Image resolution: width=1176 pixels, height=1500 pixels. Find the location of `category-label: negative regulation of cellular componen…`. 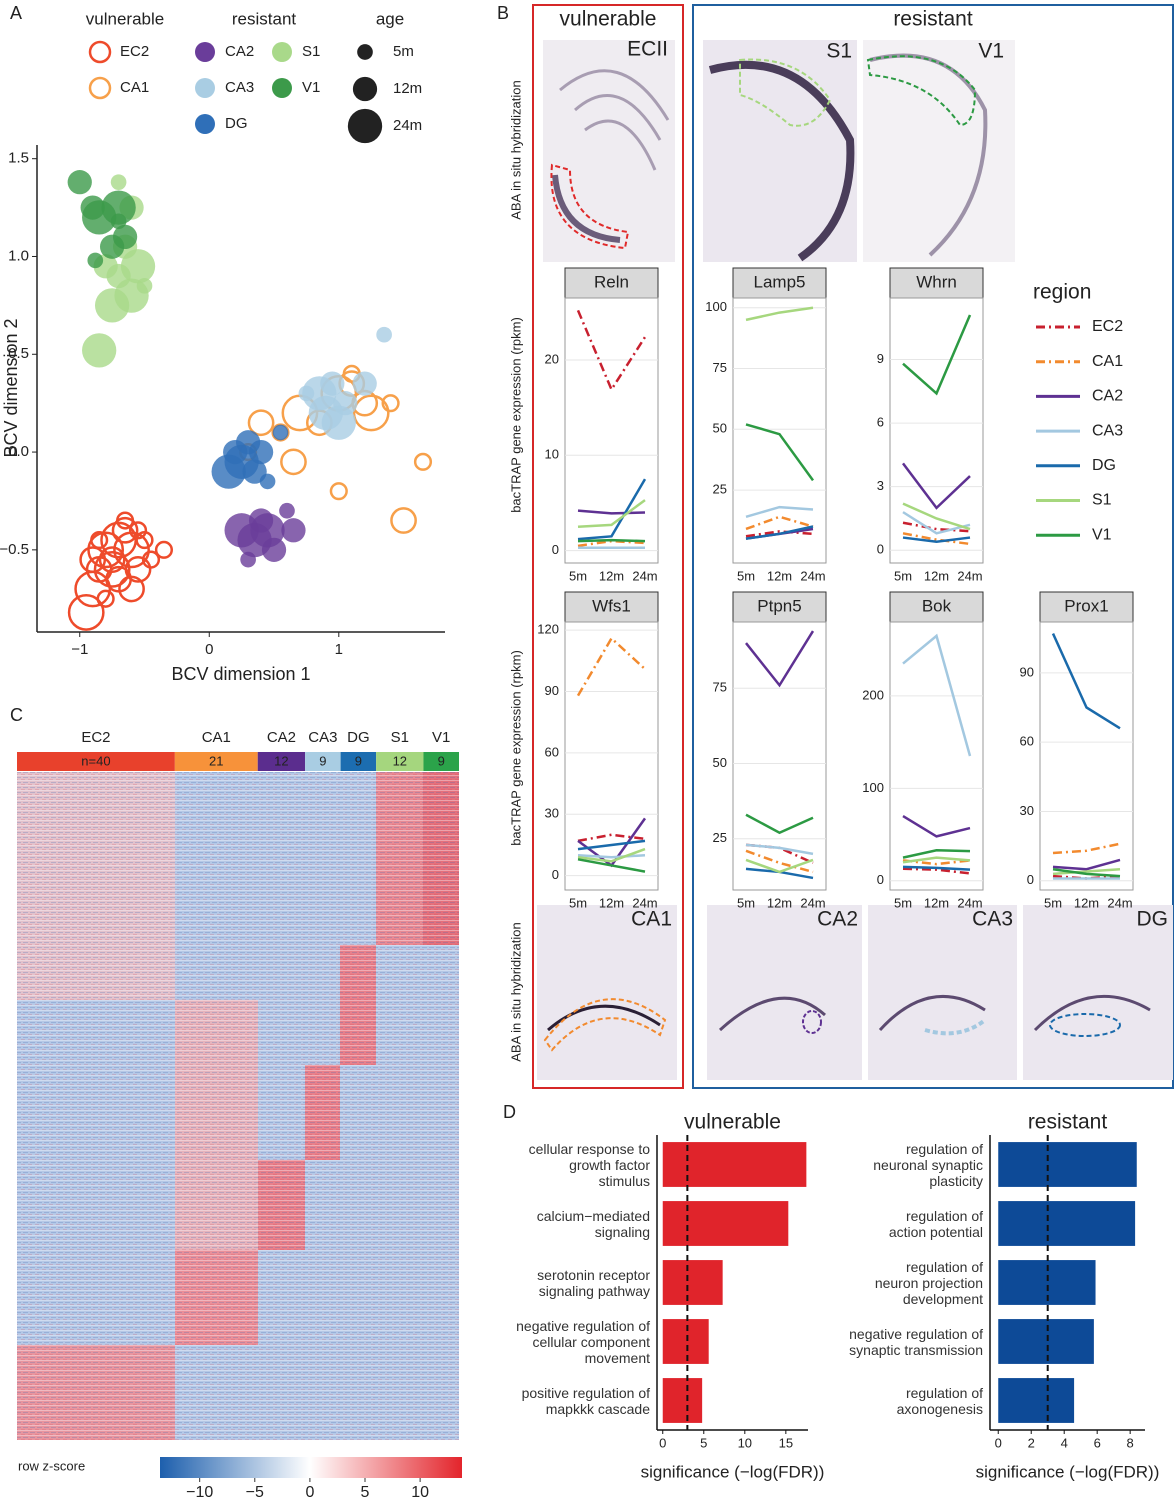

category-label: negative regulation of cellular componen… is located at coordinates (583, 1341).